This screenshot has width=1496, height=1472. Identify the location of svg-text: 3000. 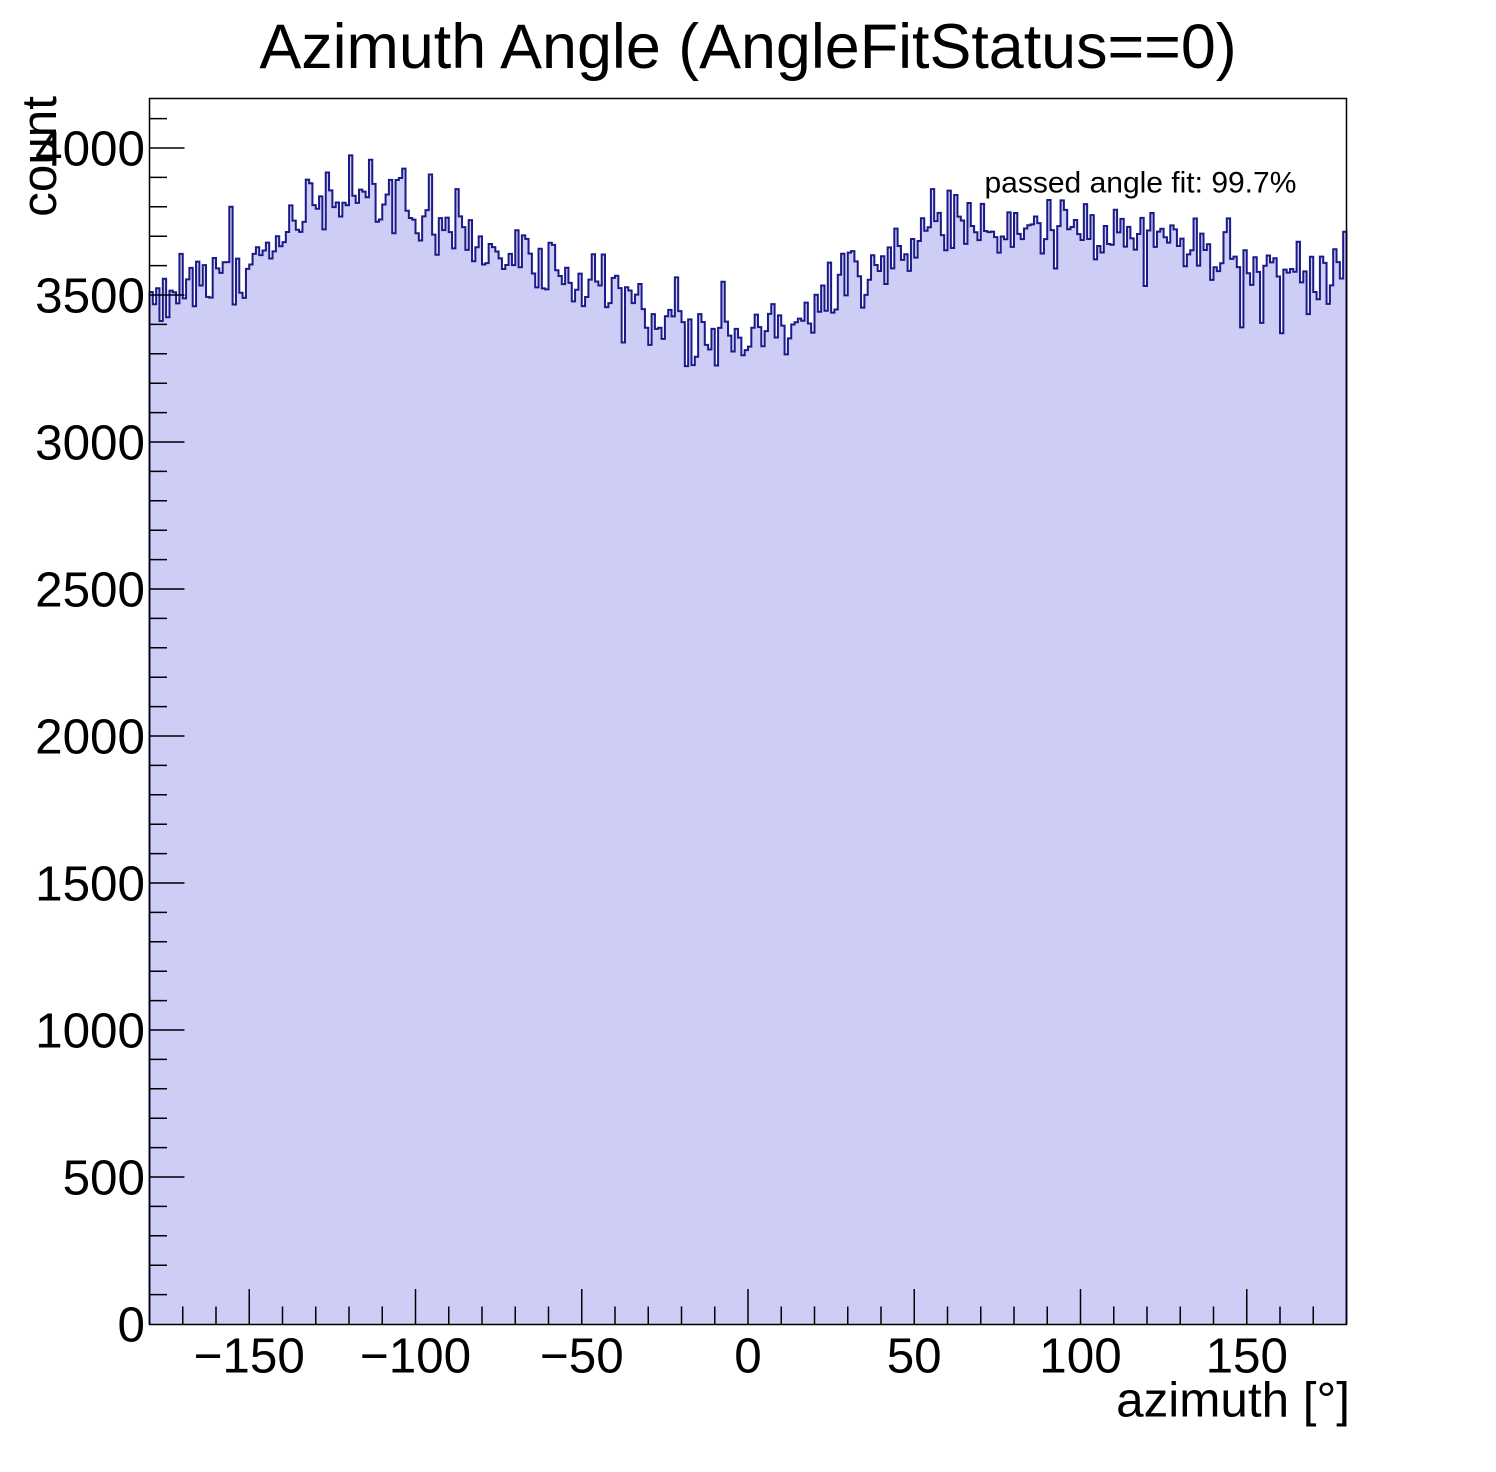
(90, 443).